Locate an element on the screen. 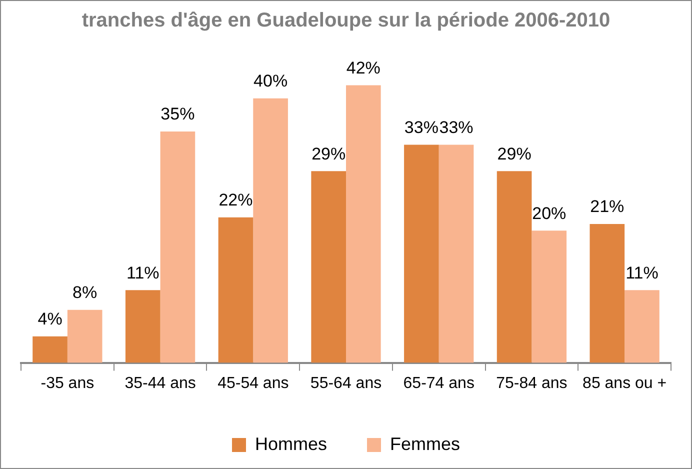  data-label: 42% is located at coordinates (363, 68).